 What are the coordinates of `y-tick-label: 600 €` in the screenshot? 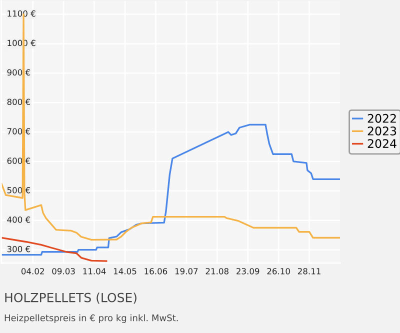 It's located at (18, 161).